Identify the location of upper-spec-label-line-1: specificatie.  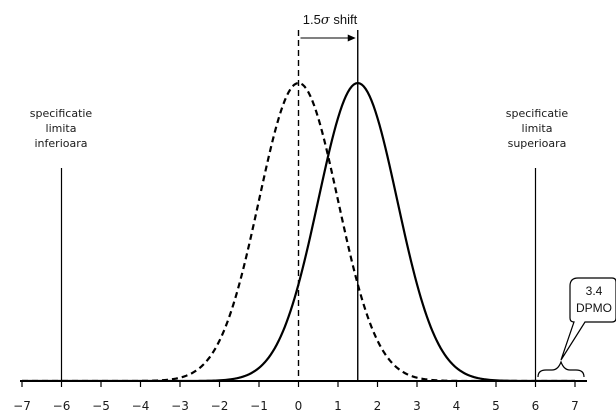
(537, 113).